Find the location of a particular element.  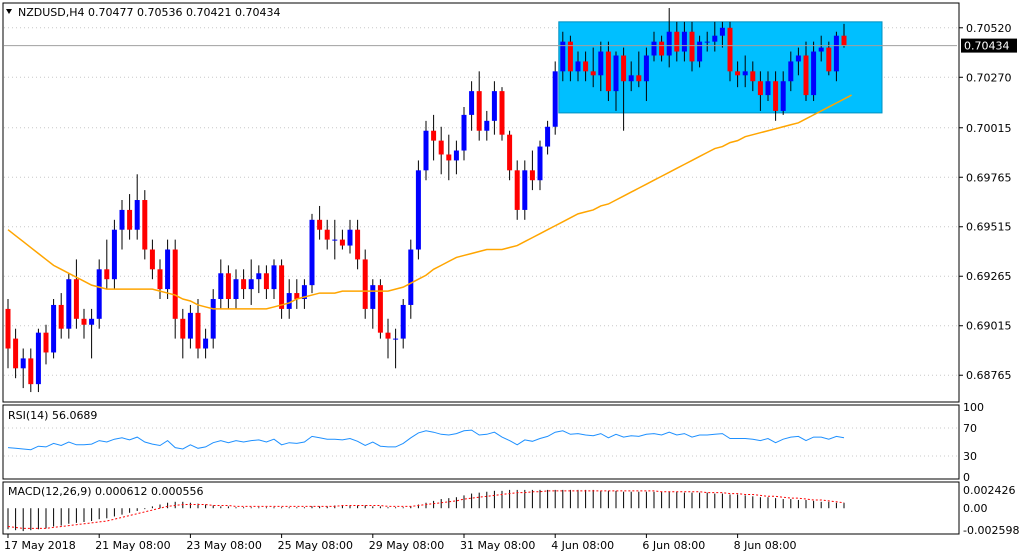

macd-signal-line is located at coordinates (426, 509).